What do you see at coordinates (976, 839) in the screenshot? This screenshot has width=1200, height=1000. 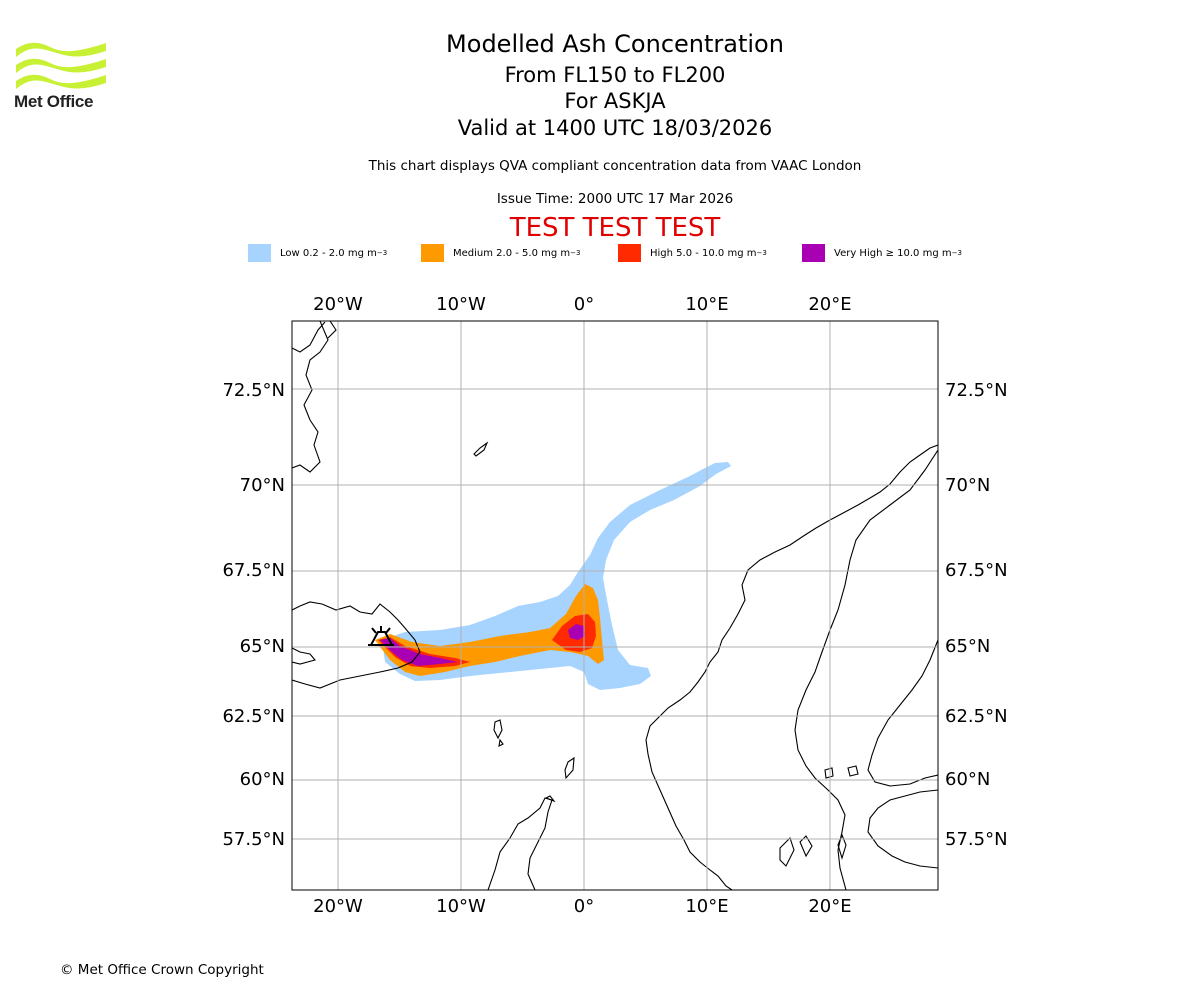 I see `lat-tick-right: 57.5°N` at bounding box center [976, 839].